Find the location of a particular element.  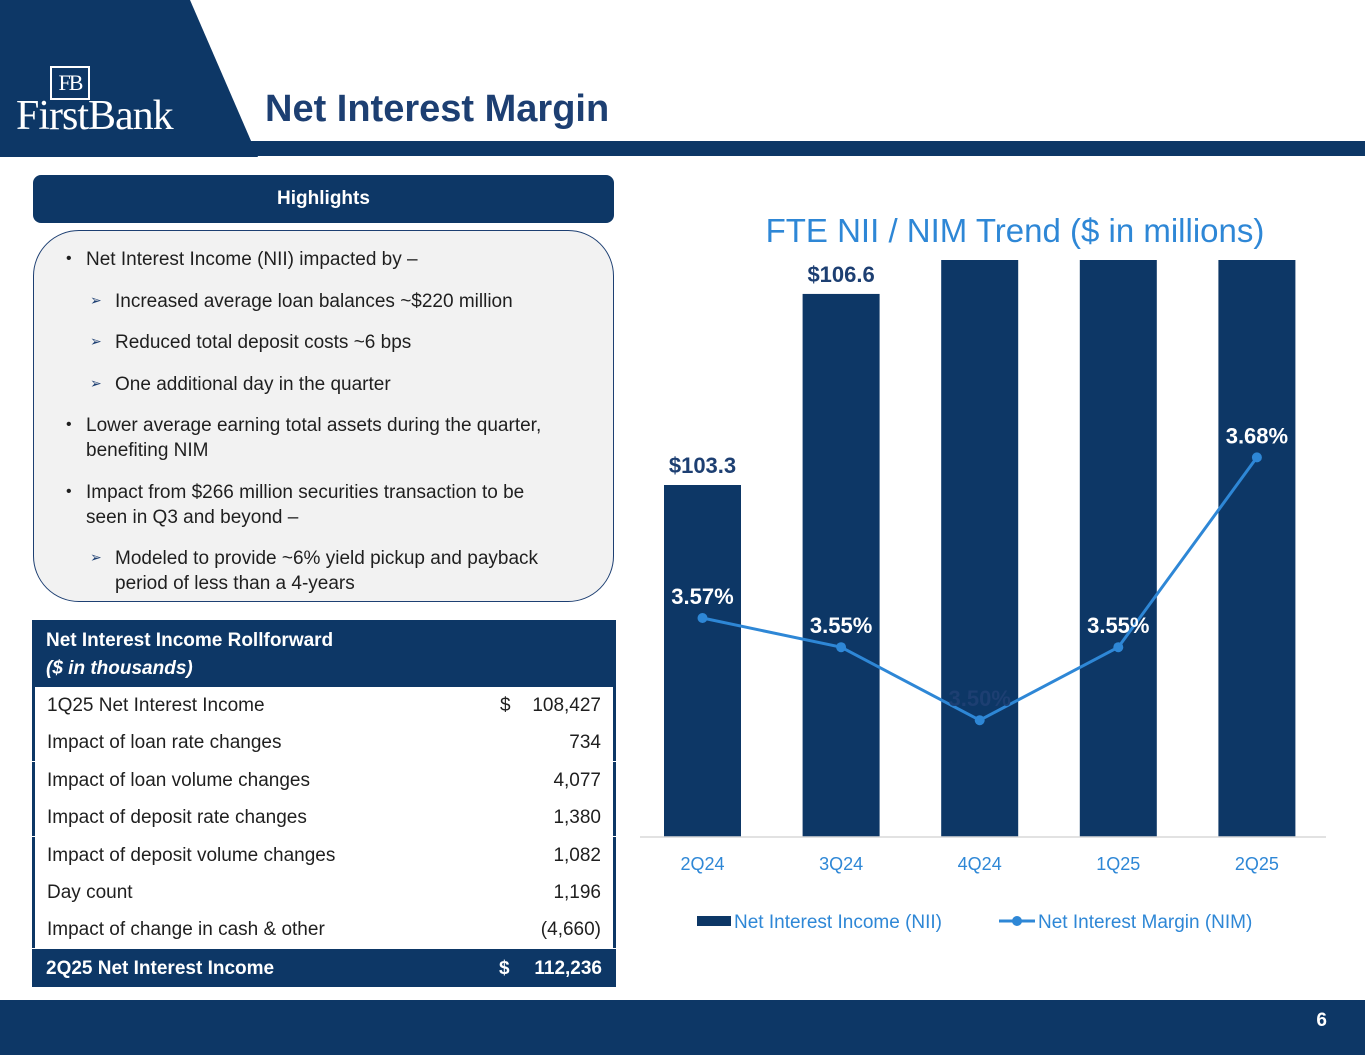

logo-wordmark: FirstBank is located at coordinates (95, 116).